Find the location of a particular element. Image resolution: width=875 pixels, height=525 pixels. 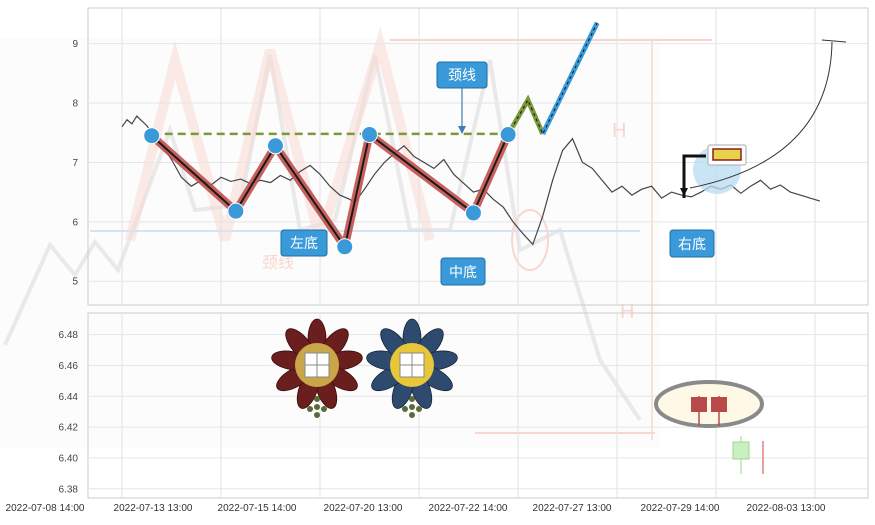

y-tick-bottom-5: 6.48 is located at coordinates (69, 335).